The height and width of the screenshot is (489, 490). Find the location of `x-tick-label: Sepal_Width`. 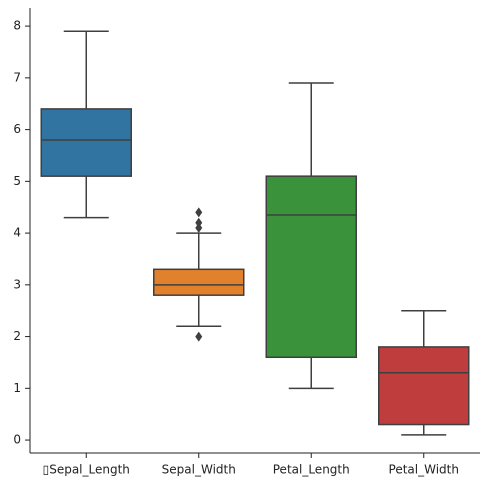

x-tick-label: Sepal_Width is located at coordinates (199, 470).